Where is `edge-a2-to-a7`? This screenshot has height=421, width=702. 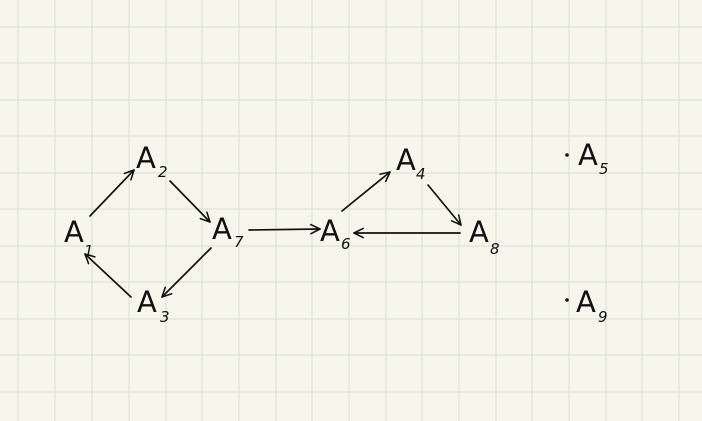 edge-a2-to-a7 is located at coordinates (190, 201).